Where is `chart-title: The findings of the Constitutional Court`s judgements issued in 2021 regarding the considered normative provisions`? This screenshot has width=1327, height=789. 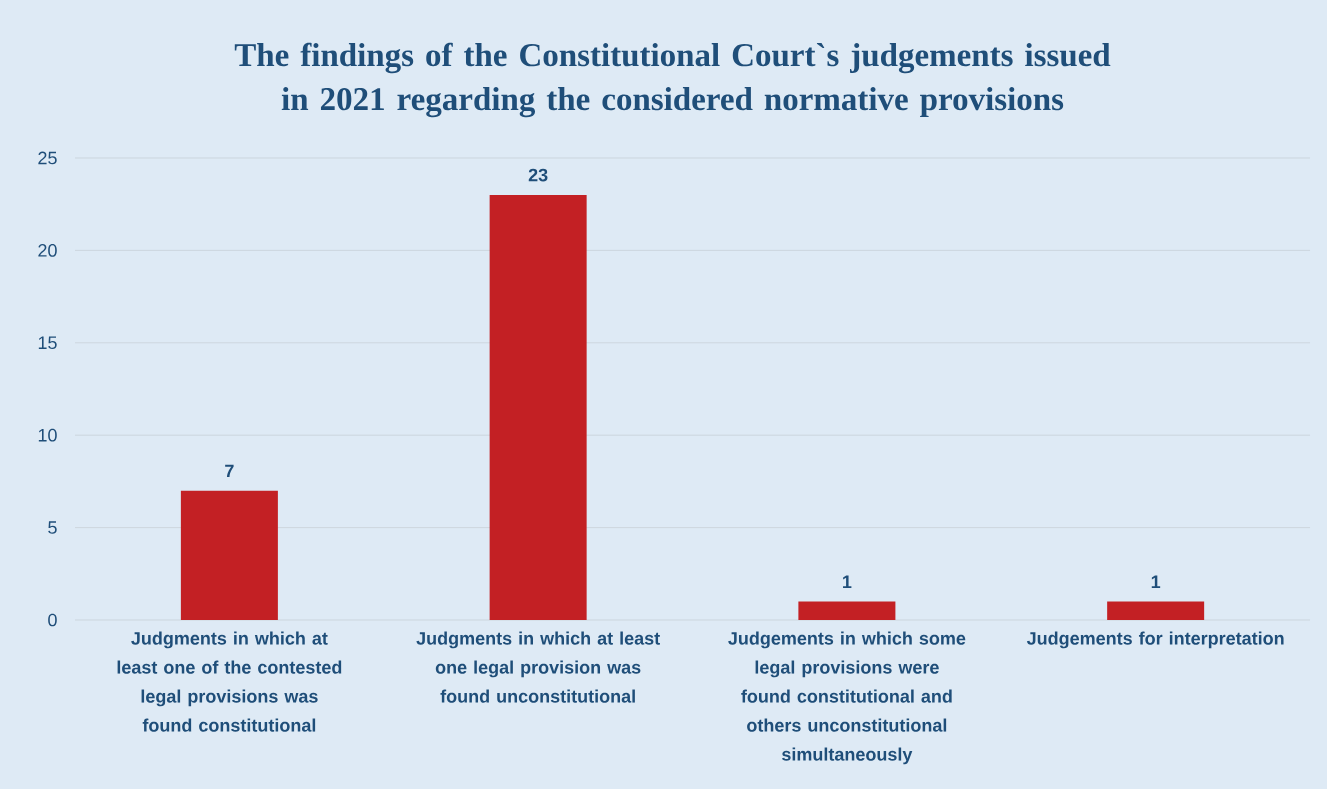 chart-title: The findings of the Constitutional Court`s judgements issued in 2021 regarding the considered normative provisions is located at coordinates (672, 80).